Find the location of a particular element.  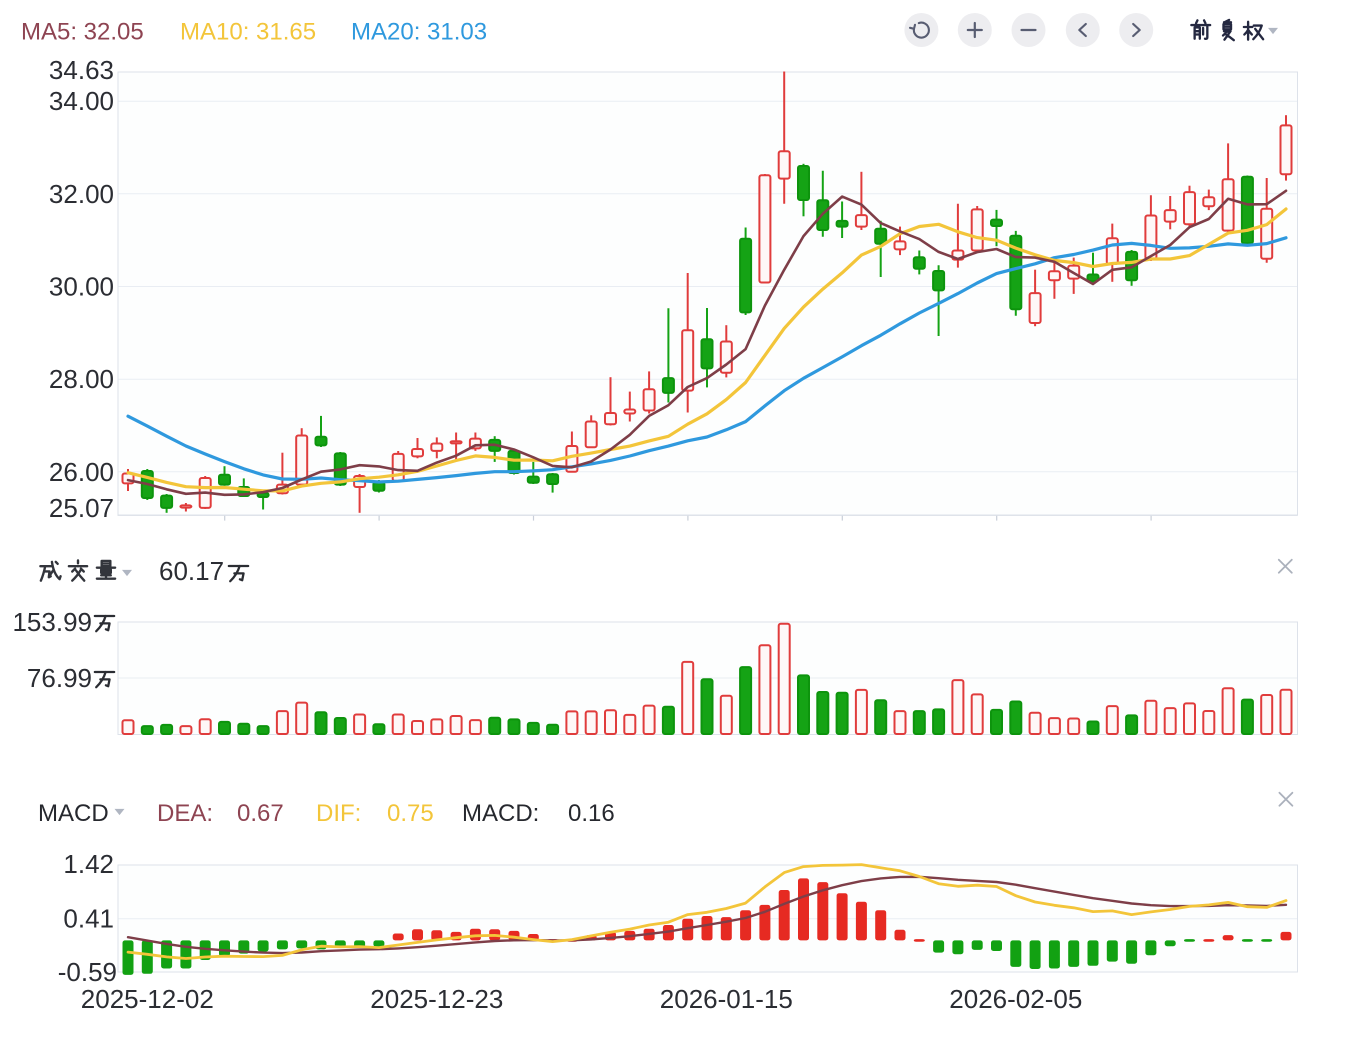

svg-text: 2025-12-02 is located at coordinates (147, 999).